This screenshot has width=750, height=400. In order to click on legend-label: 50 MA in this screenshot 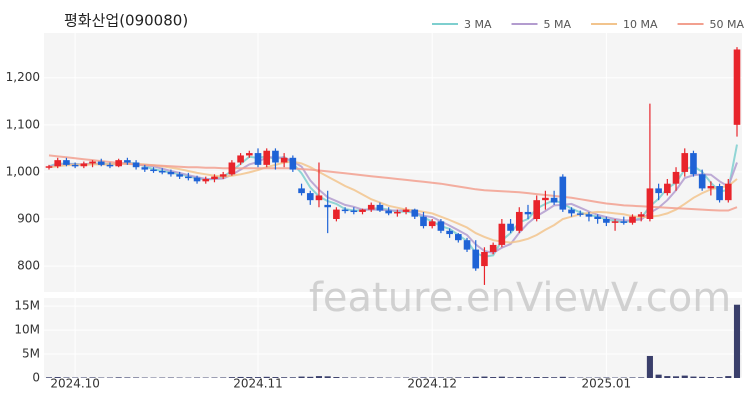, I will do `click(727, 24)`.